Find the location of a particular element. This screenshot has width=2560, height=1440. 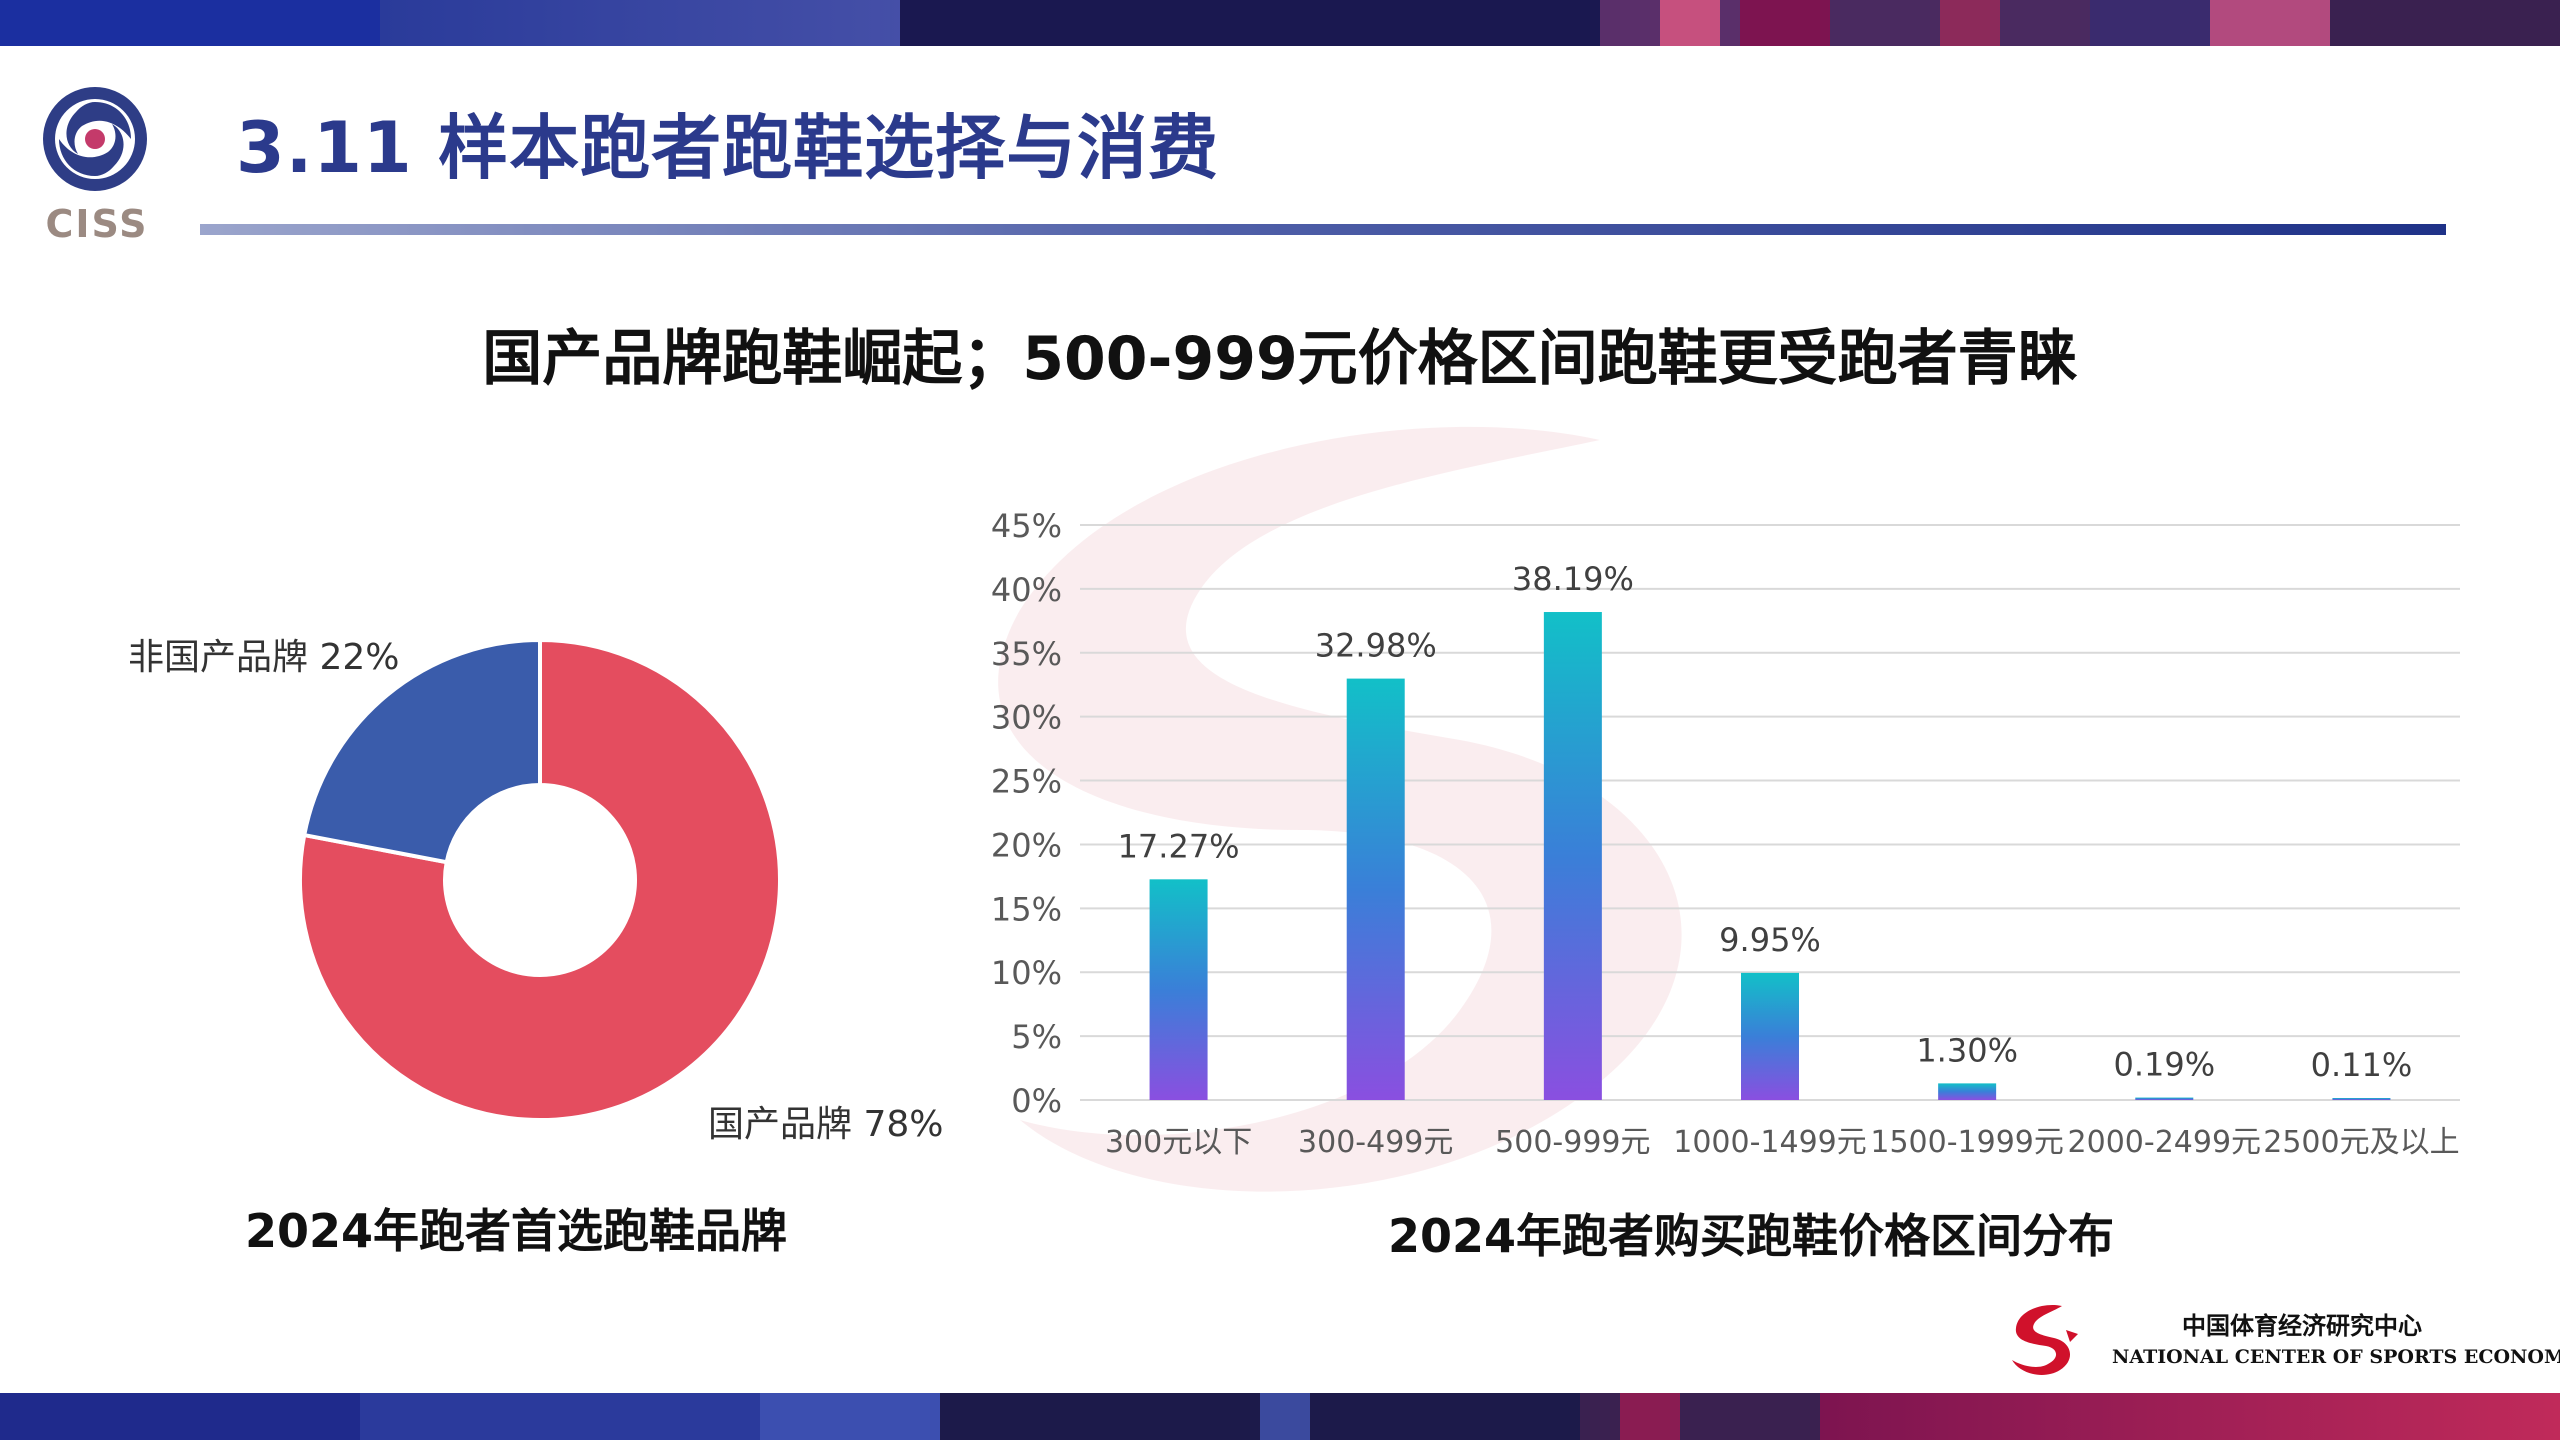

slice-label-domestic: 国产品牌 78% is located at coordinates (826, 1124).